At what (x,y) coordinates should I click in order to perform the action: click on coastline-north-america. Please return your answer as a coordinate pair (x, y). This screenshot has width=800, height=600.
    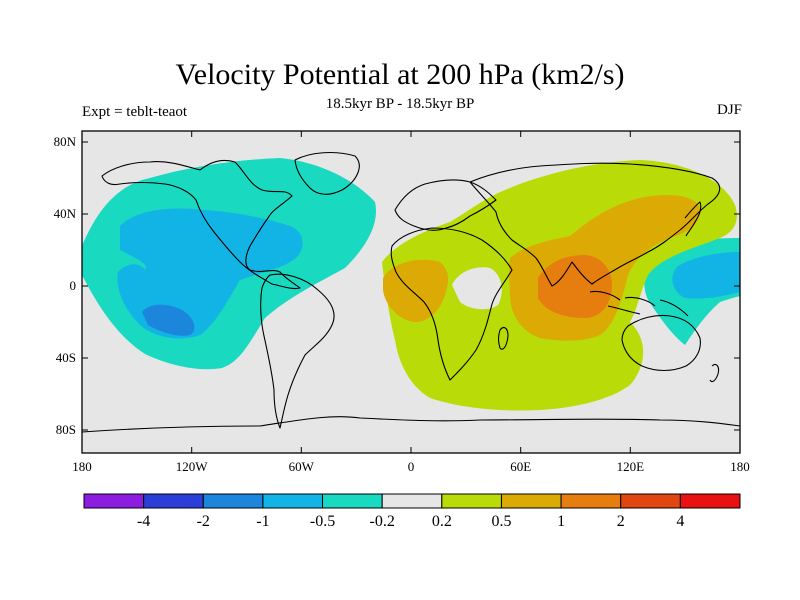
    Looking at the image, I should click on (201, 224).